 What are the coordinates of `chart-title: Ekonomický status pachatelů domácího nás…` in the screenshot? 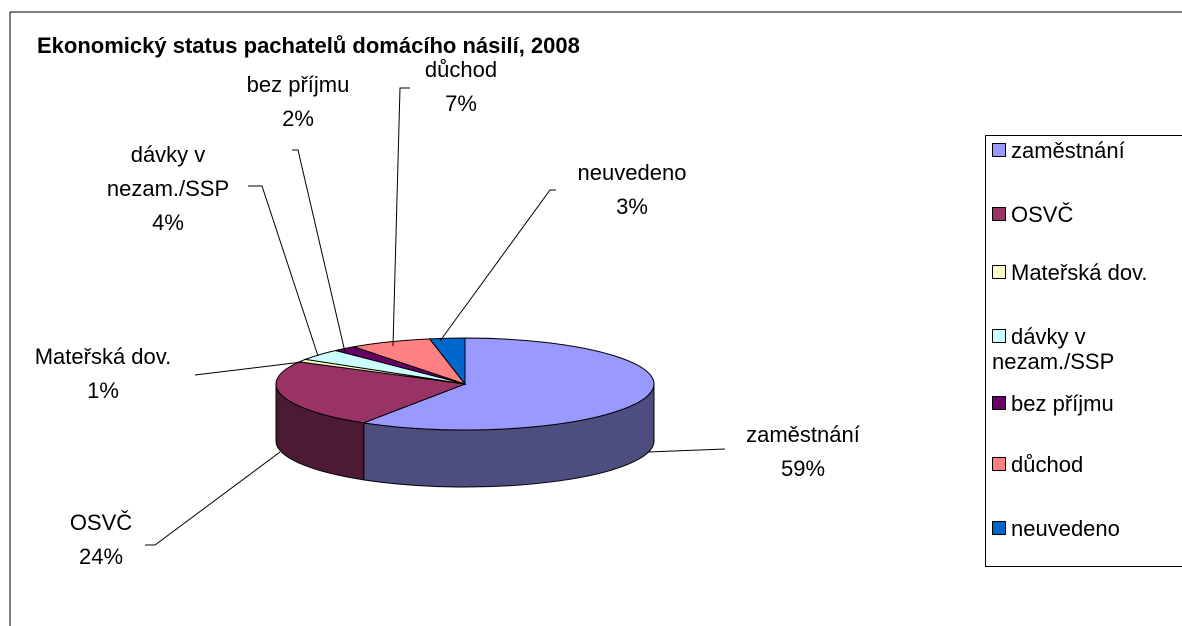 It's located at (308, 45).